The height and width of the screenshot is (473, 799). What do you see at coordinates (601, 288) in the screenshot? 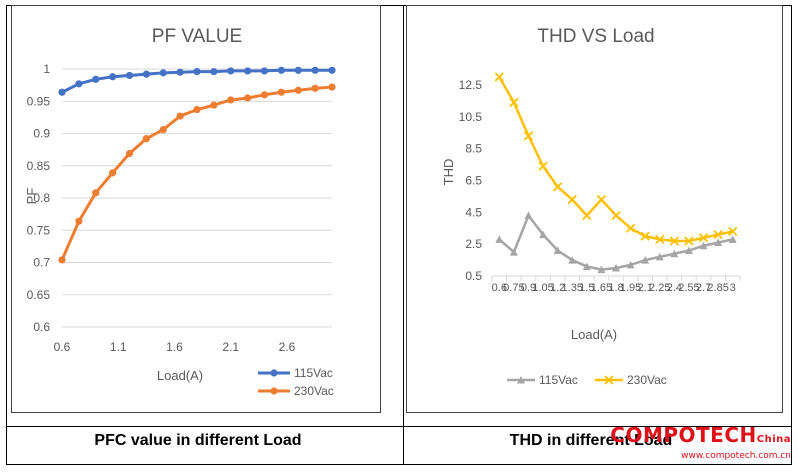
I see `x-tick-label: 1.65` at bounding box center [601, 288].